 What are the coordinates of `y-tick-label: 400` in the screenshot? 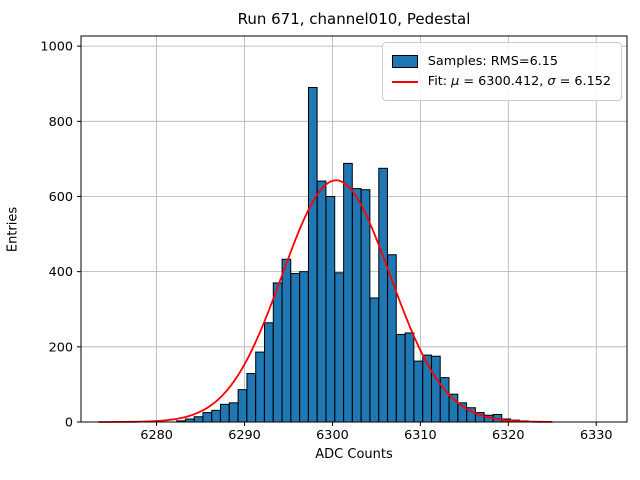 It's located at (61, 272).